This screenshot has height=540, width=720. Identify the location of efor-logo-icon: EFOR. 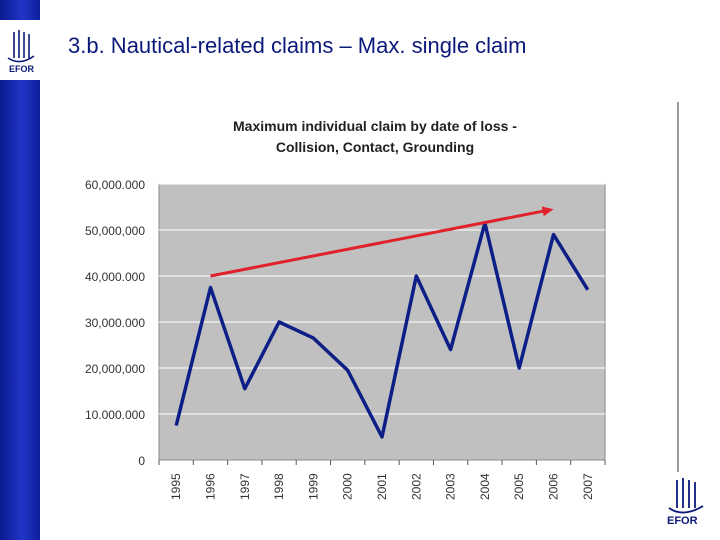
(21, 52).